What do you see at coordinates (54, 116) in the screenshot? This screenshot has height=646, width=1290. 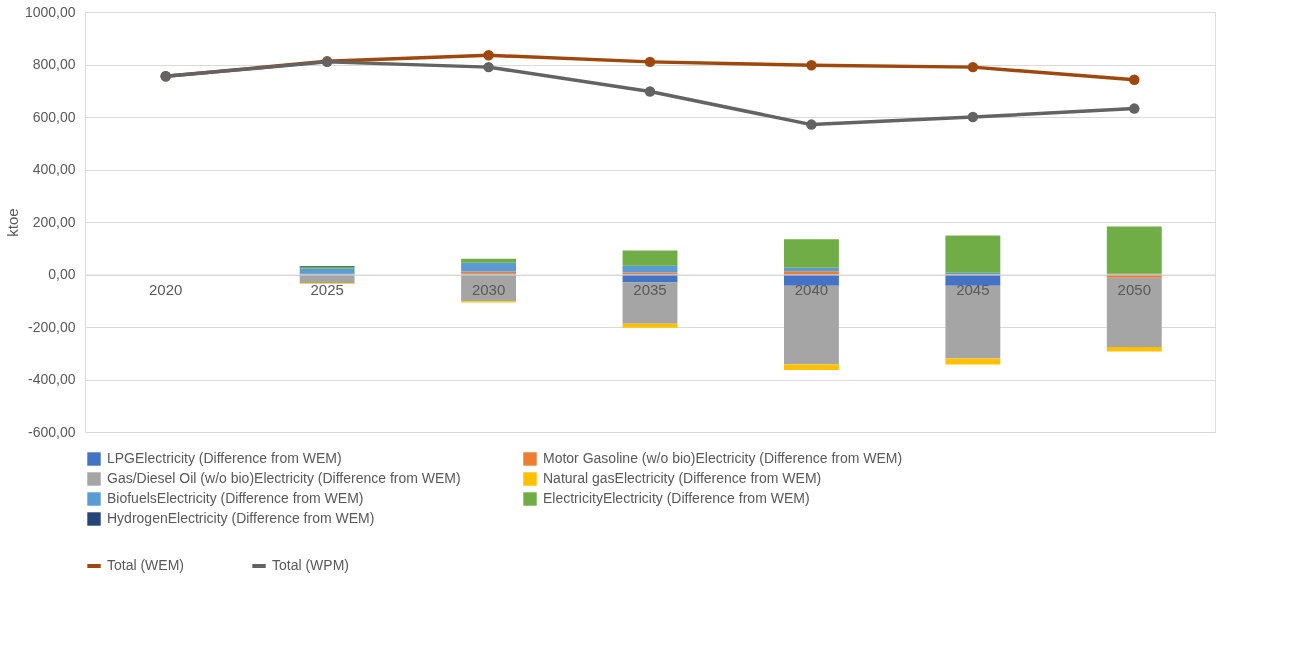 I see `y-tick-label: 600,00` at bounding box center [54, 116].